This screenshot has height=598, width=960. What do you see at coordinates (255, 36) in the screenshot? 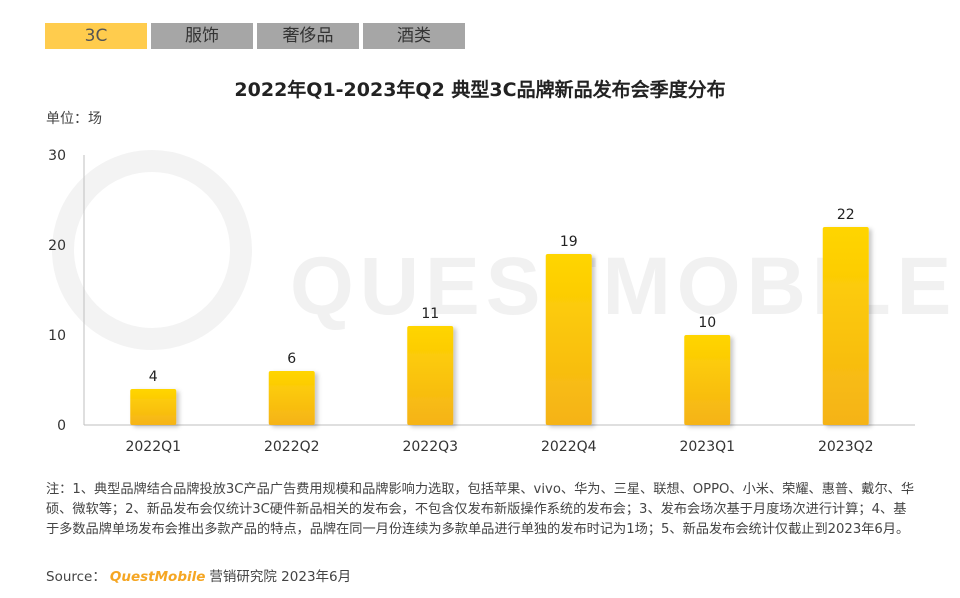
I see `category-tabs: 3C 服饰 奢侈品 酒类` at bounding box center [255, 36].